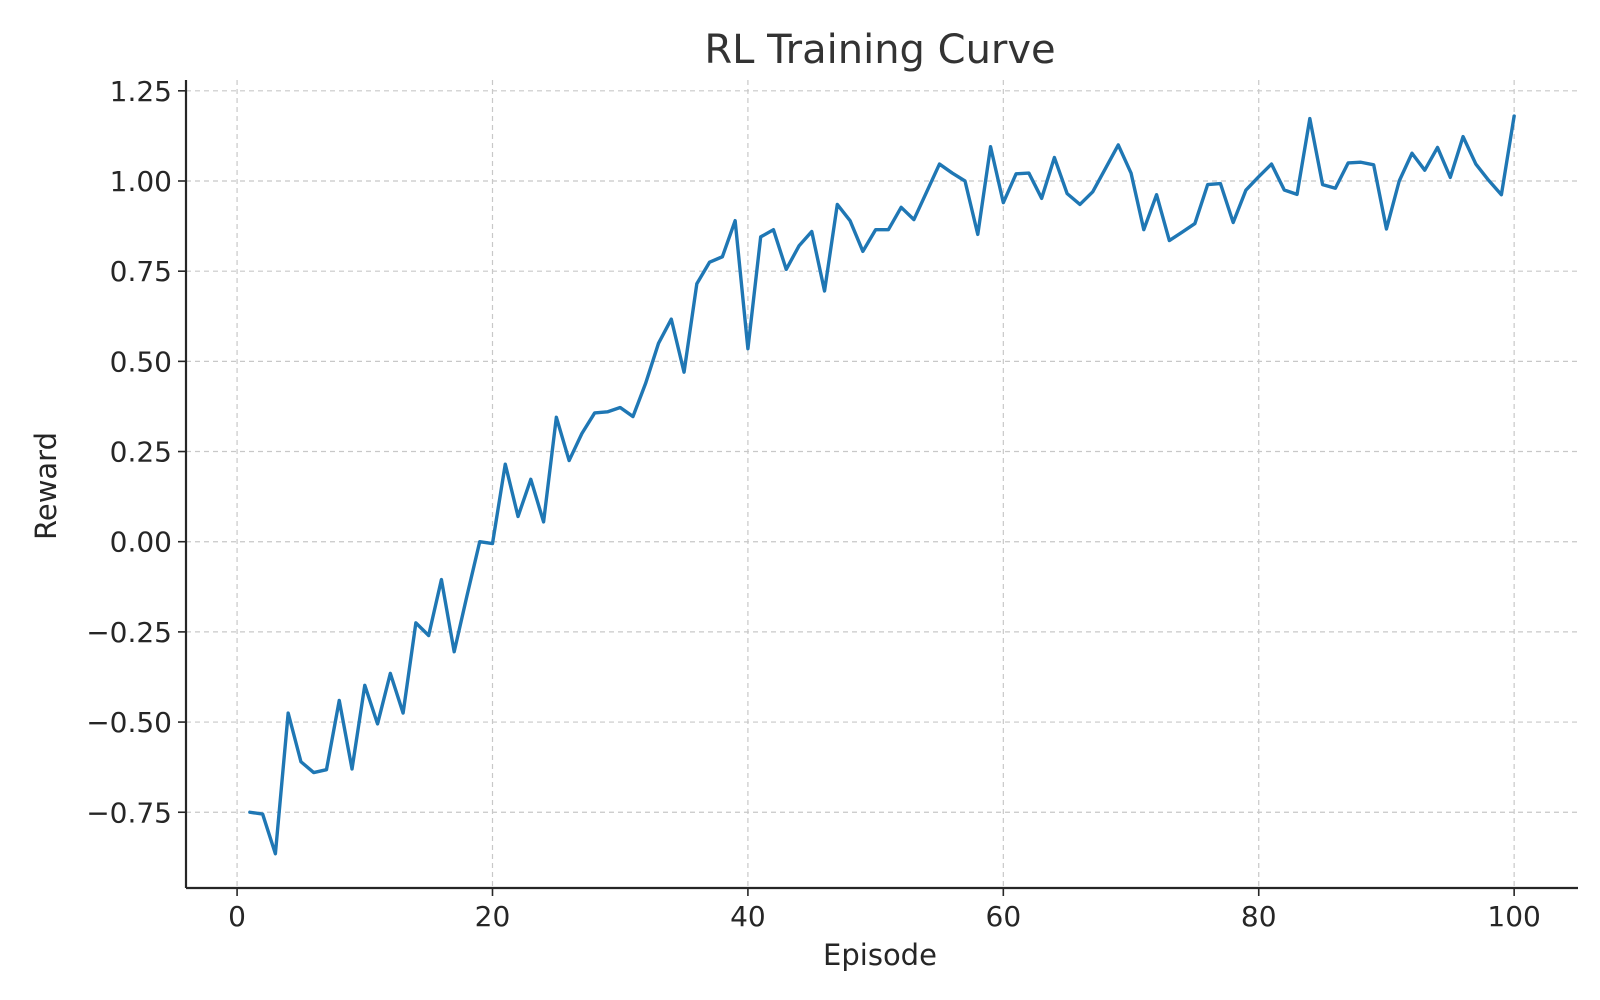 The height and width of the screenshot is (1000, 1600). What do you see at coordinates (141, 271) in the screenshot?
I see `y-tick-label: 0.75` at bounding box center [141, 271].